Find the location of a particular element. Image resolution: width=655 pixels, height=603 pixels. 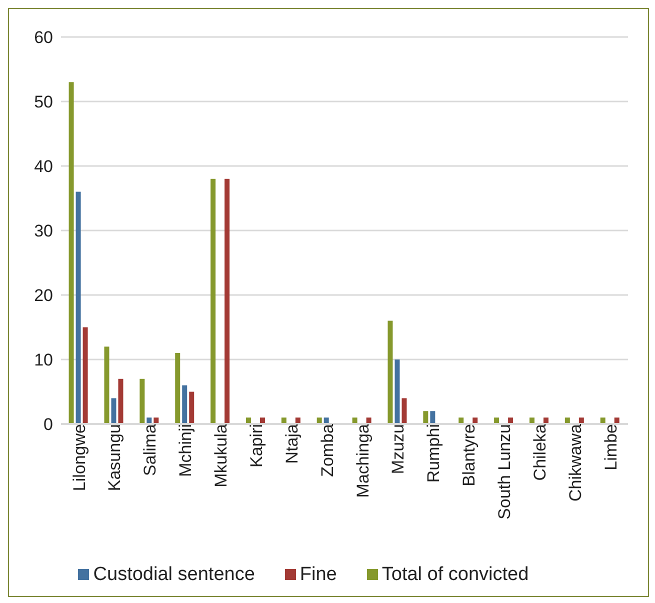

x-tick-label: Kapiri is located at coordinates (256, 446).